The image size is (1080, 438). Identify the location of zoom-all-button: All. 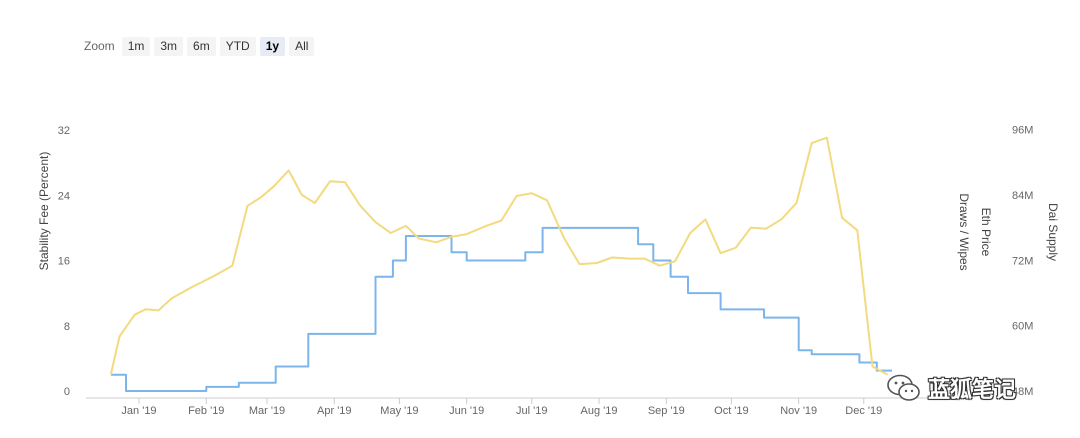
(302, 46).